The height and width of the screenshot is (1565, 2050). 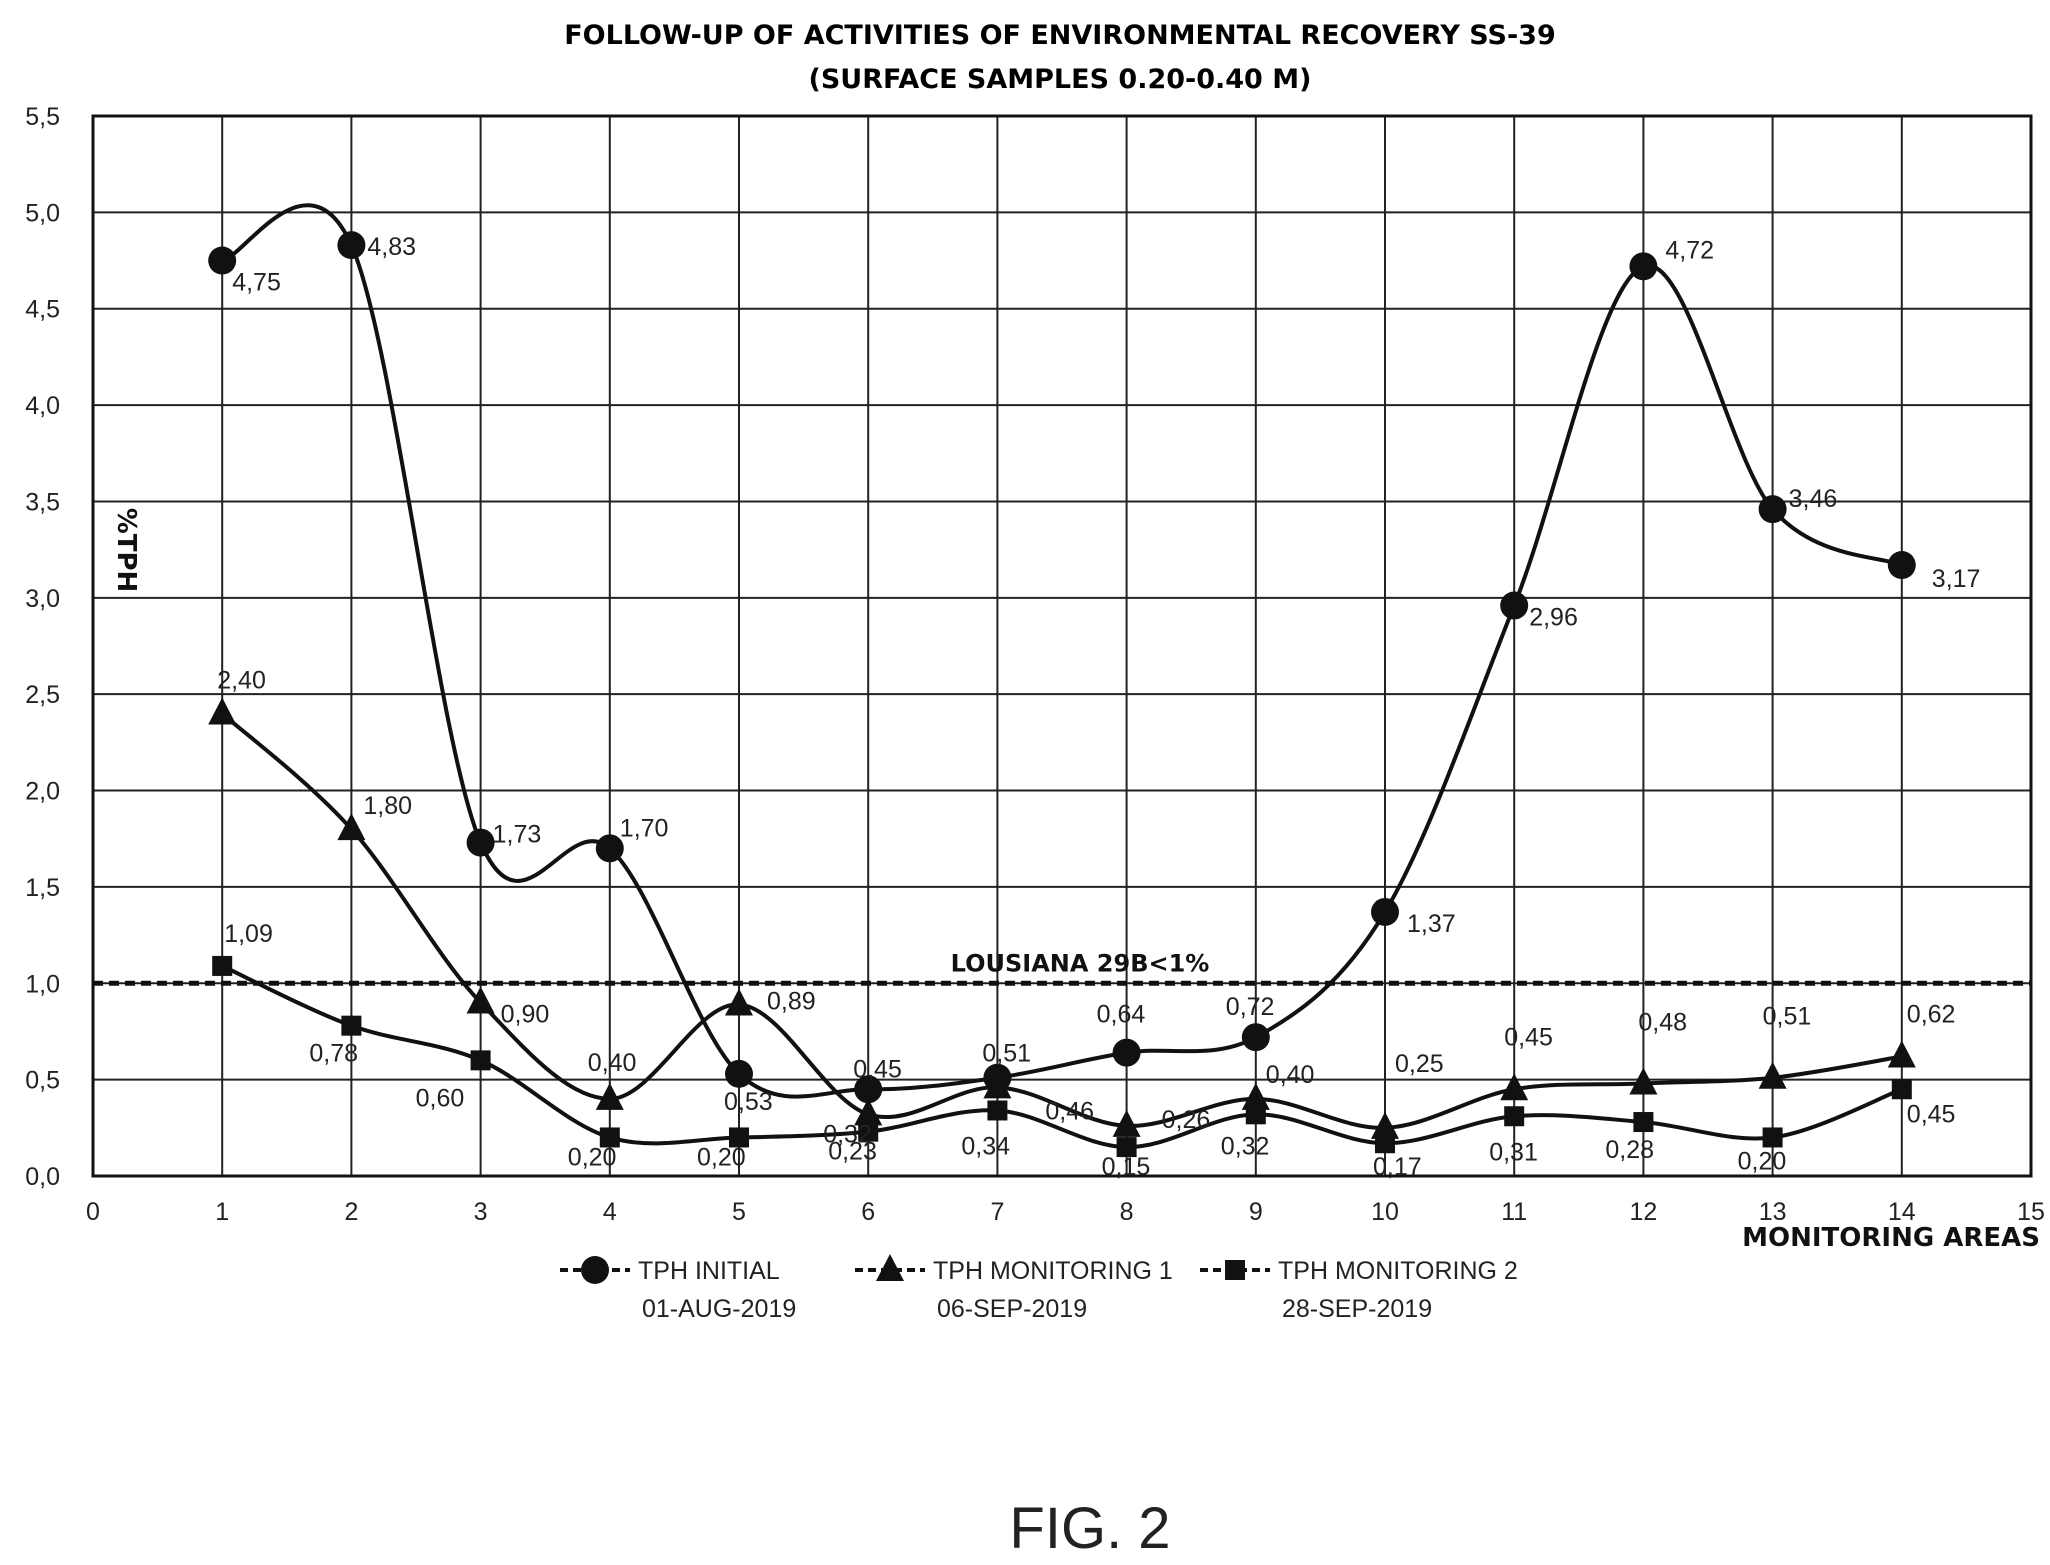 What do you see at coordinates (1787, 1017) in the screenshot?
I see `series-1-data-label: 0,51` at bounding box center [1787, 1017].